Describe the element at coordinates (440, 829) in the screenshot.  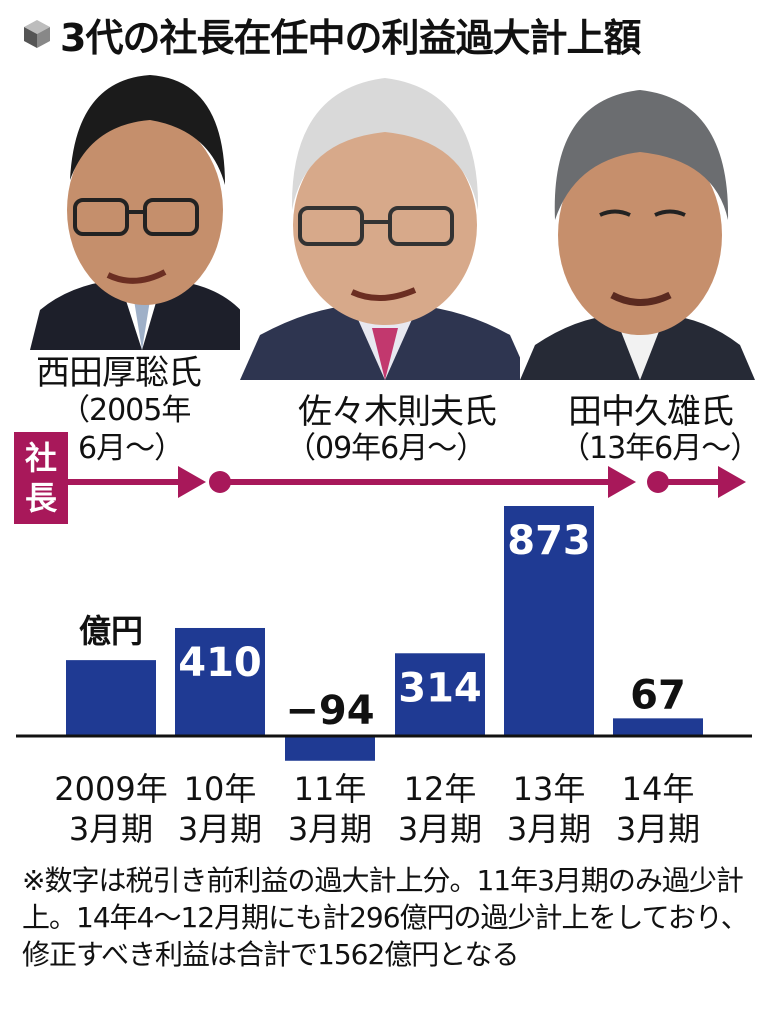
I see `category-label-period-3: 3月期` at that location.